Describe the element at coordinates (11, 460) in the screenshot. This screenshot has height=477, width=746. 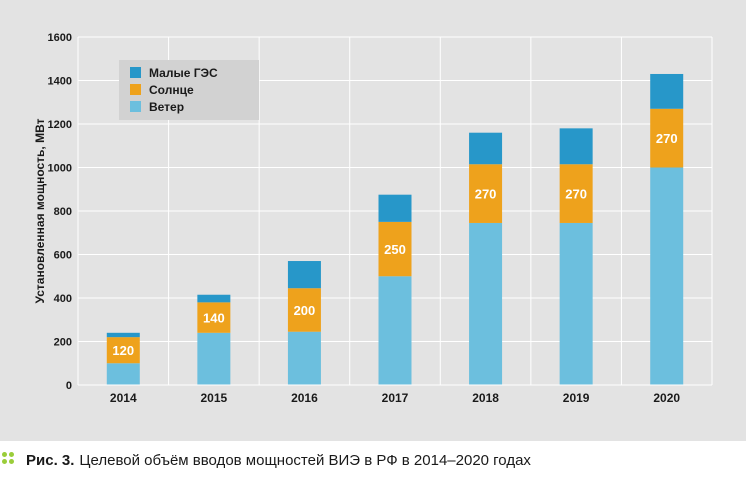
I see `dots-icon` at that location.